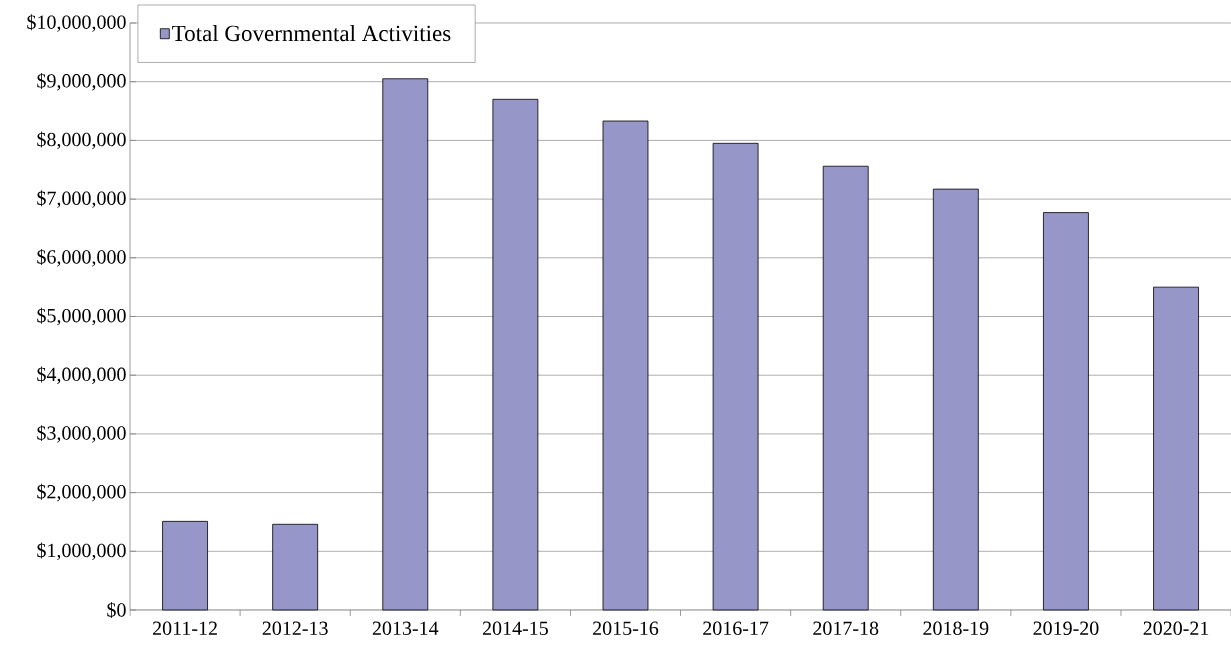  I want to click on legend-label: Total Governmental Activities, so click(311, 33).